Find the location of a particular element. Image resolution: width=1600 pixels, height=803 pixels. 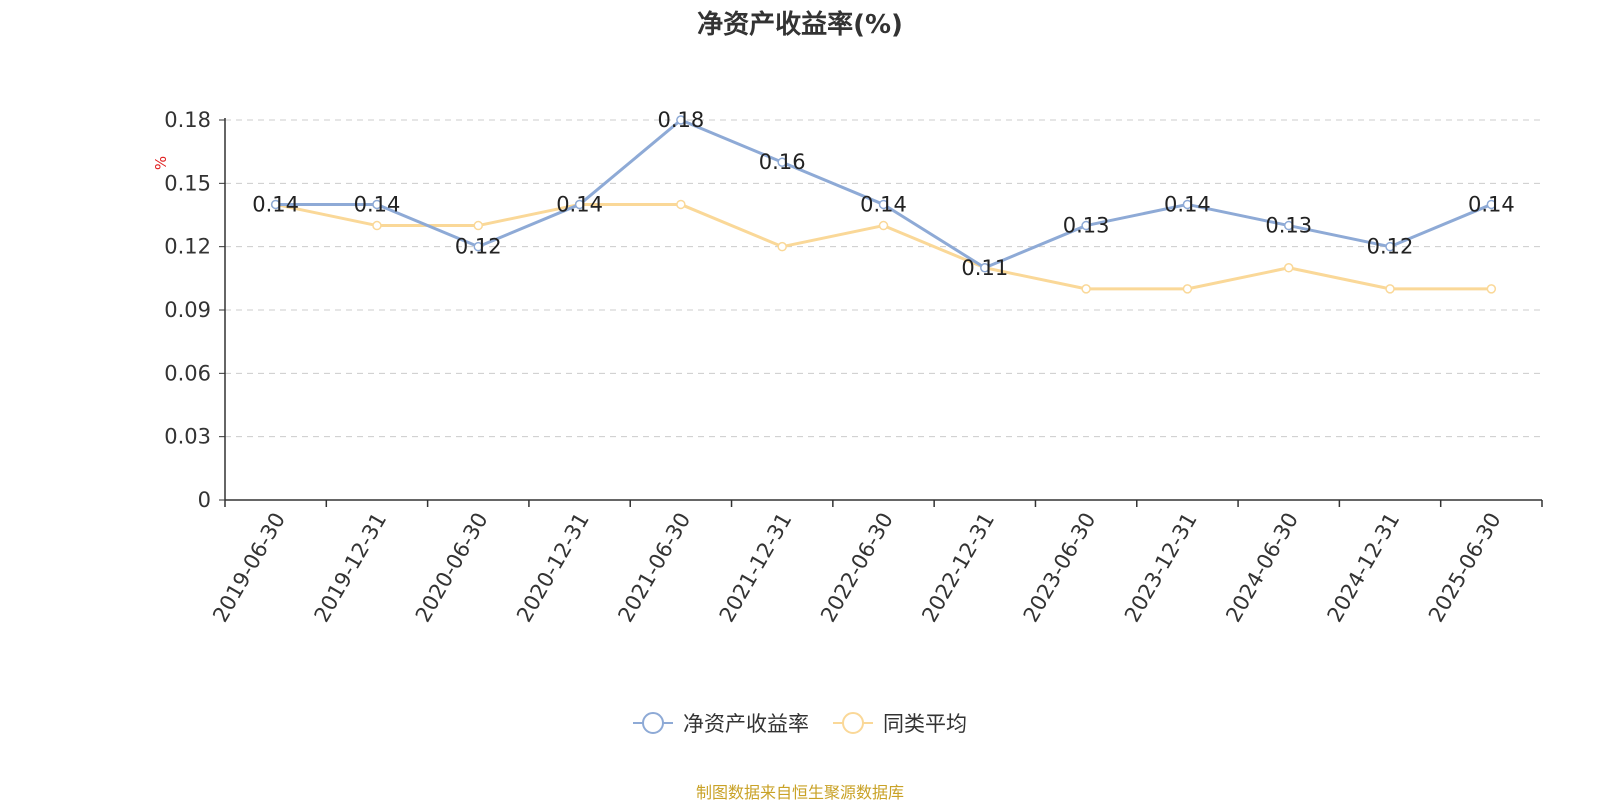

x-tick-label: 2025-06-30 is located at coordinates (1465, 568).